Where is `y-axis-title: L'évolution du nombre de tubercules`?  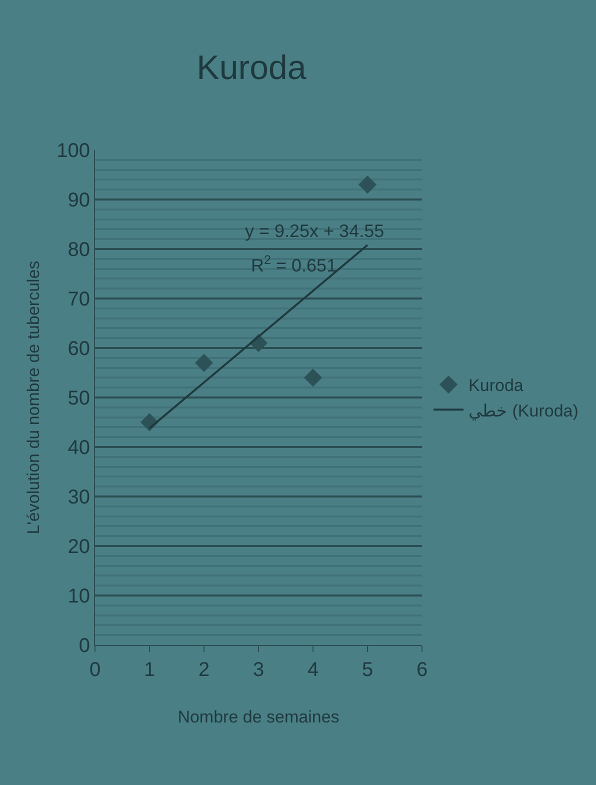
y-axis-title: L'évolution du nombre de tubercules is located at coordinates (34, 397).